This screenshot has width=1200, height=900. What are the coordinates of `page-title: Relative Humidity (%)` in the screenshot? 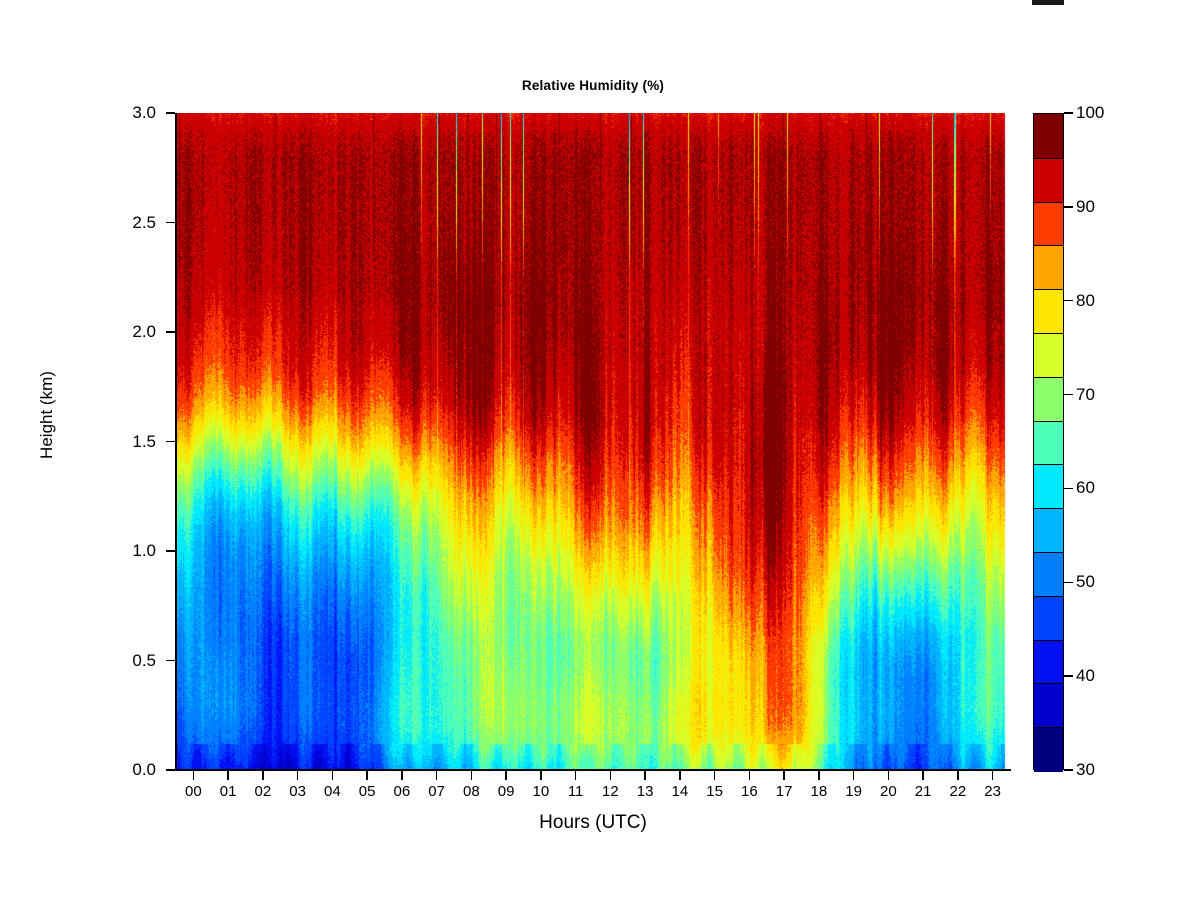 It's located at (593, 85).